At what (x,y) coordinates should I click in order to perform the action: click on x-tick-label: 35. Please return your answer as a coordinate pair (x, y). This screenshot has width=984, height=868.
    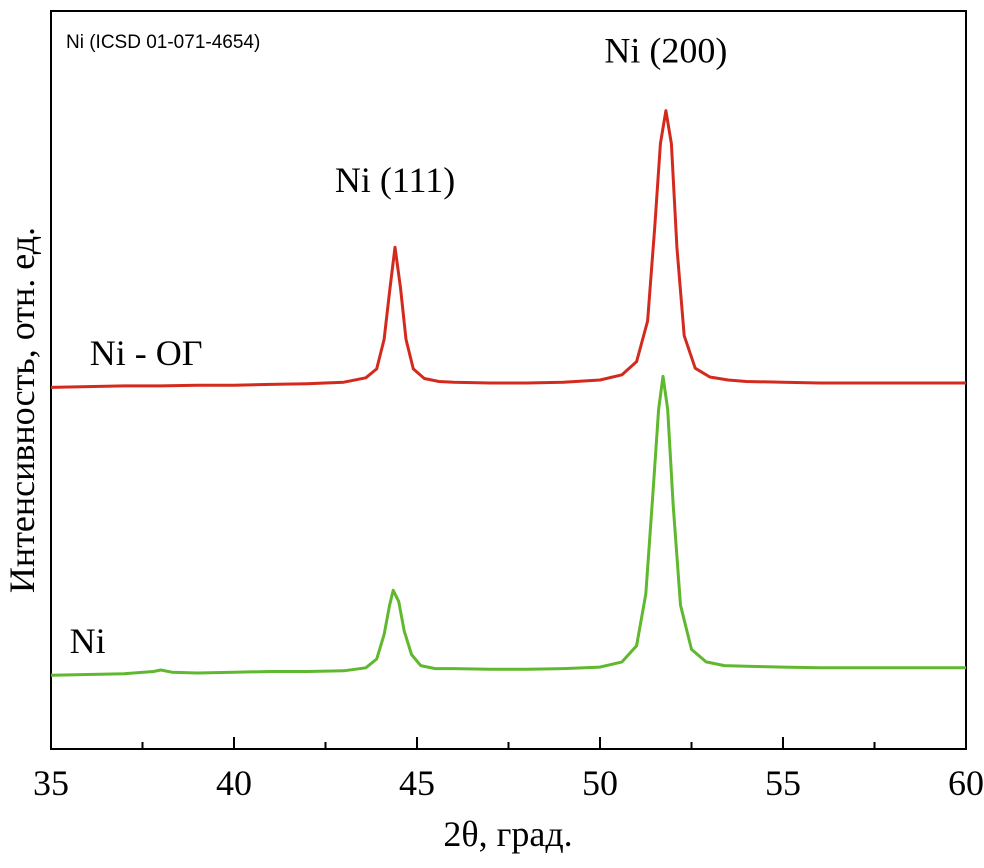
    Looking at the image, I should click on (51, 783).